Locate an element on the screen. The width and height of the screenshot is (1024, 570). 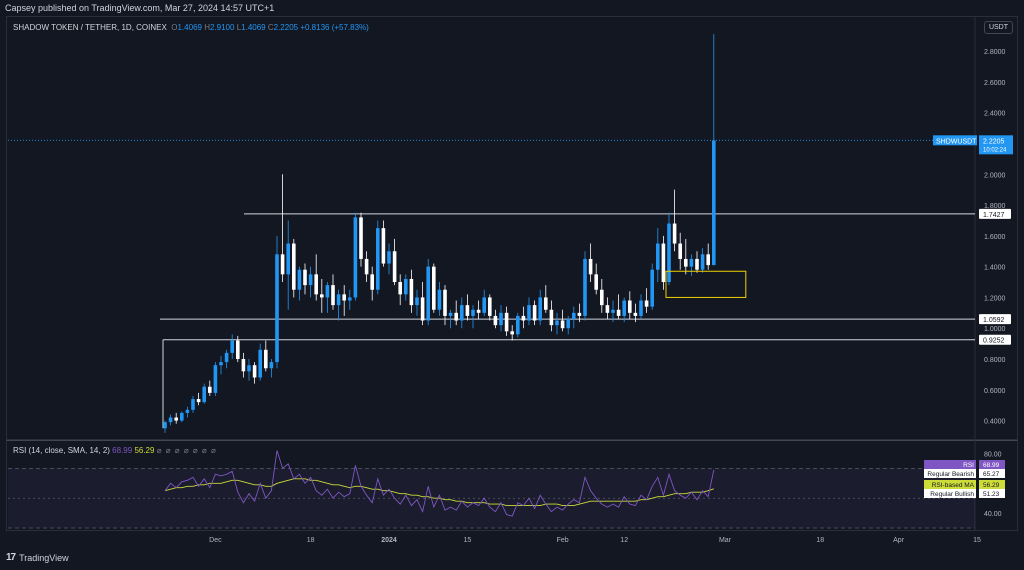
rsi-title: RSI (14, close, SMA, 14, 2) is located at coordinates (61, 450).